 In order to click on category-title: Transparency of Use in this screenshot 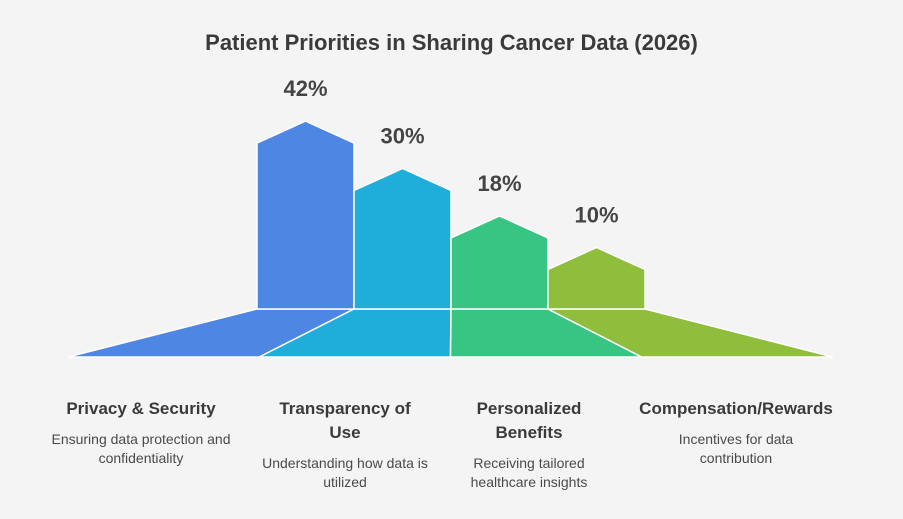, I will do `click(345, 420)`.